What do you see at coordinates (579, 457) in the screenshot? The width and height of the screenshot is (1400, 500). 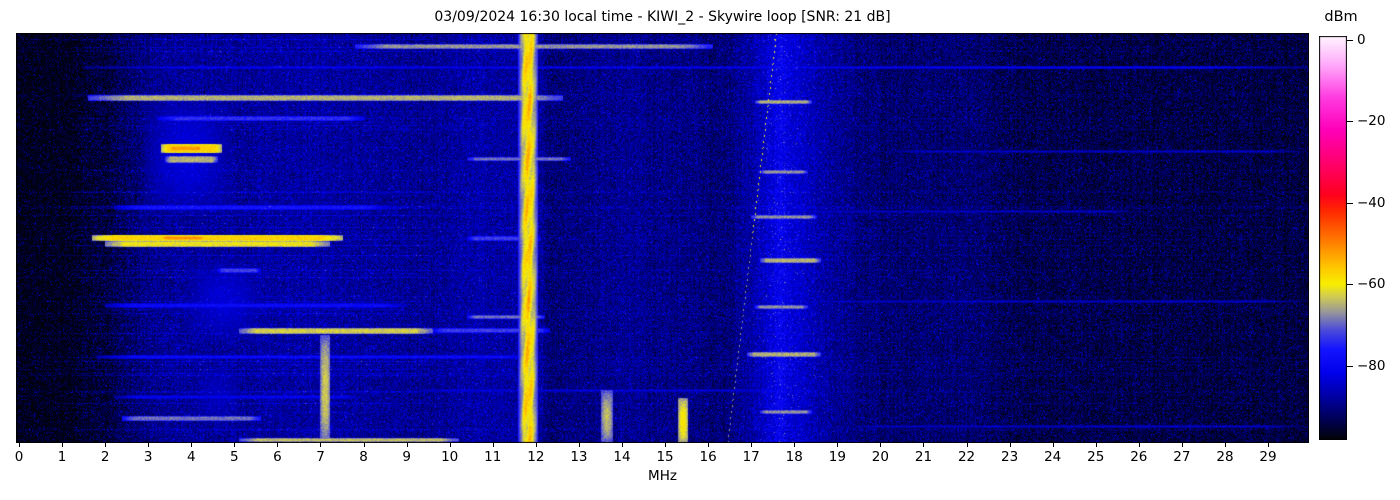 I see `x-tick-label: 13` at bounding box center [579, 457].